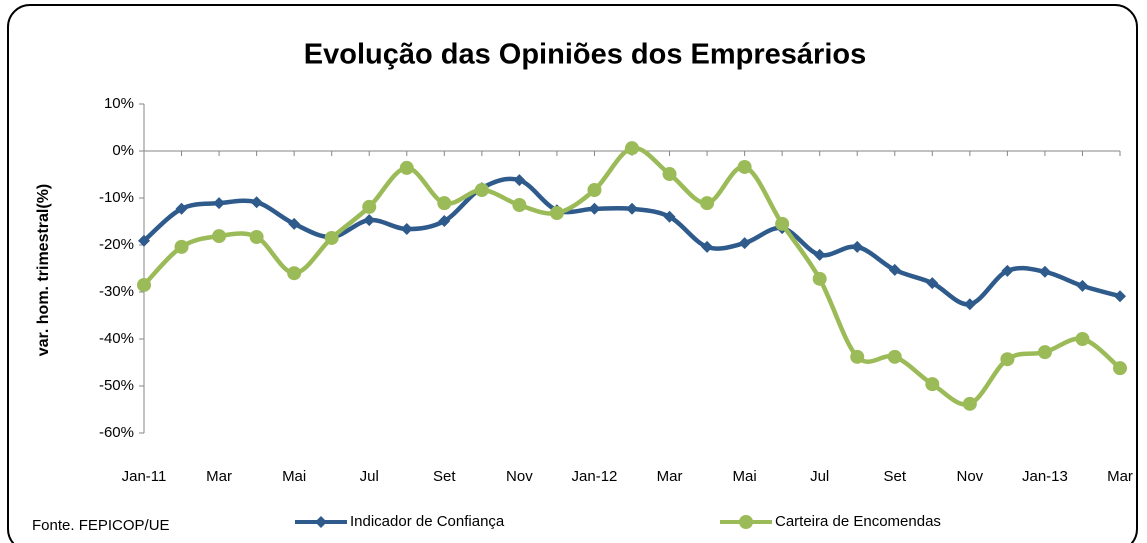 This screenshot has width=1147, height=543. What do you see at coordinates (116, 338) in the screenshot?
I see `y-tick-label: -40%` at bounding box center [116, 338].